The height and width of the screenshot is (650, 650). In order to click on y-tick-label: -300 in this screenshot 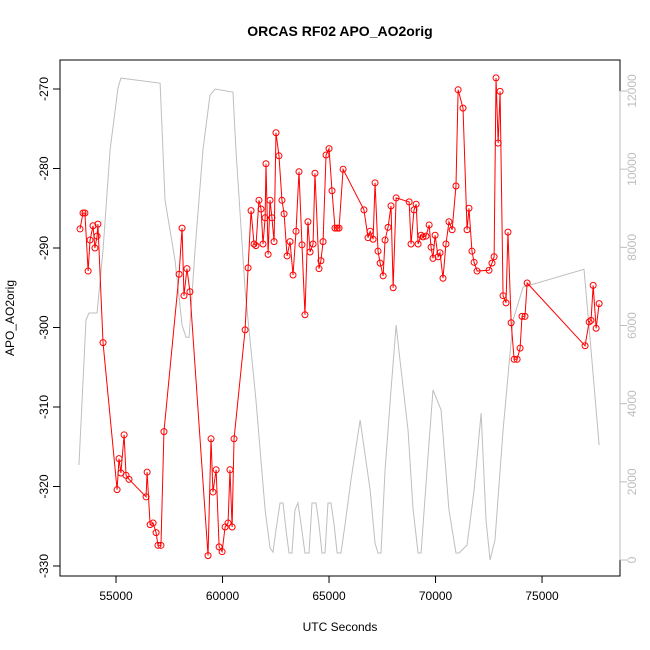, I will do `click(44, 327)`.